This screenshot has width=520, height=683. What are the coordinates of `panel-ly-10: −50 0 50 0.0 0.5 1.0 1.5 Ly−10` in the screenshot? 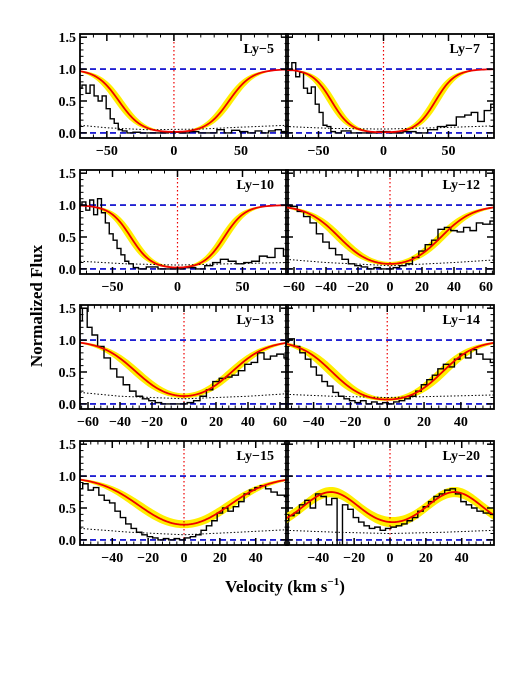 It's located at (174, 231).